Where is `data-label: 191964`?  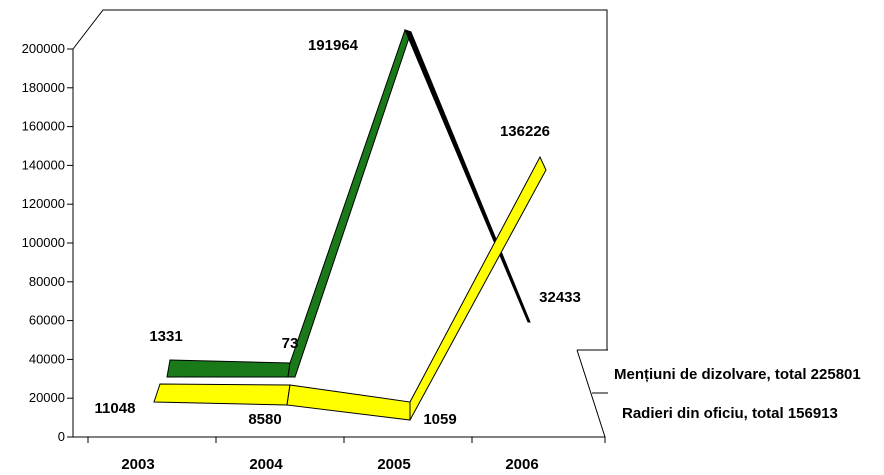
data-label: 191964 is located at coordinates (333, 45).